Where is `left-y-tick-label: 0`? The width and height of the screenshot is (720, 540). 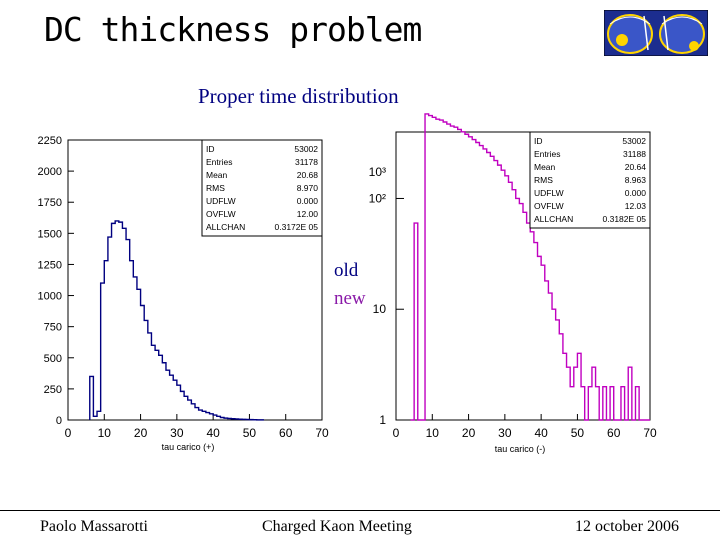 left-y-tick-label: 0 is located at coordinates (59, 421).